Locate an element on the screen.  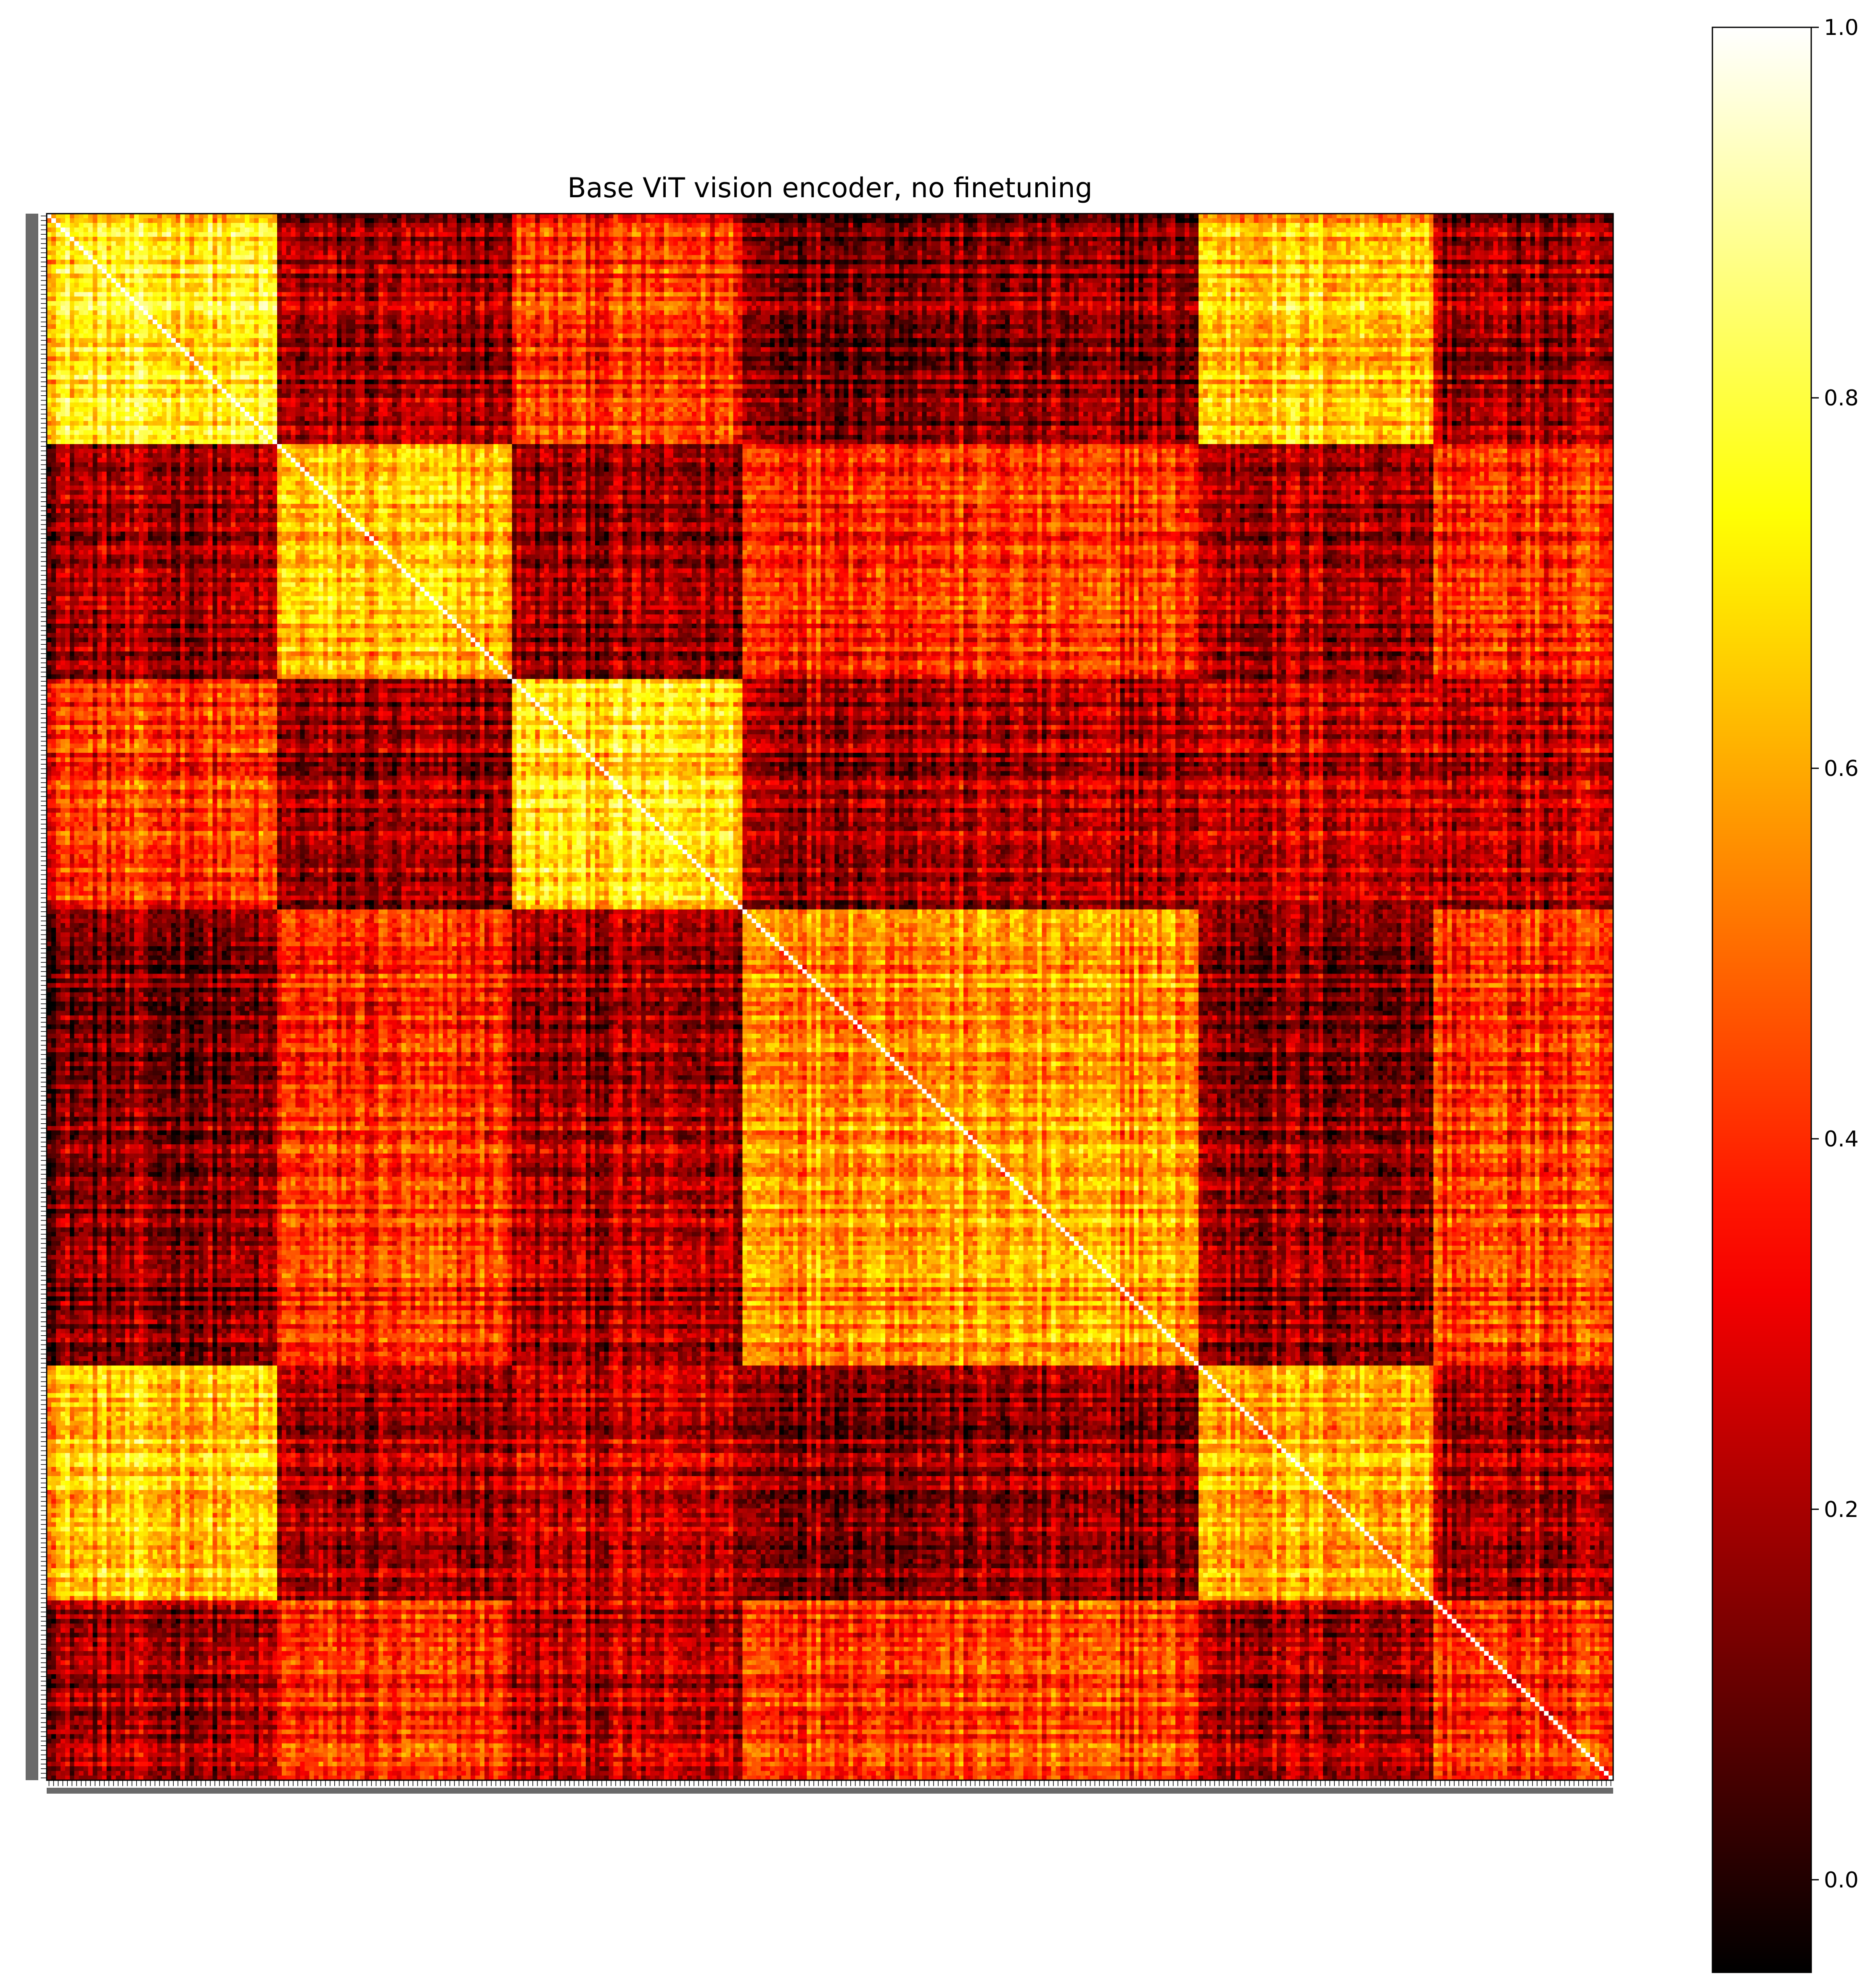
chart-title: Base ViT vision encoder, no finetuning is located at coordinates (830, 188).